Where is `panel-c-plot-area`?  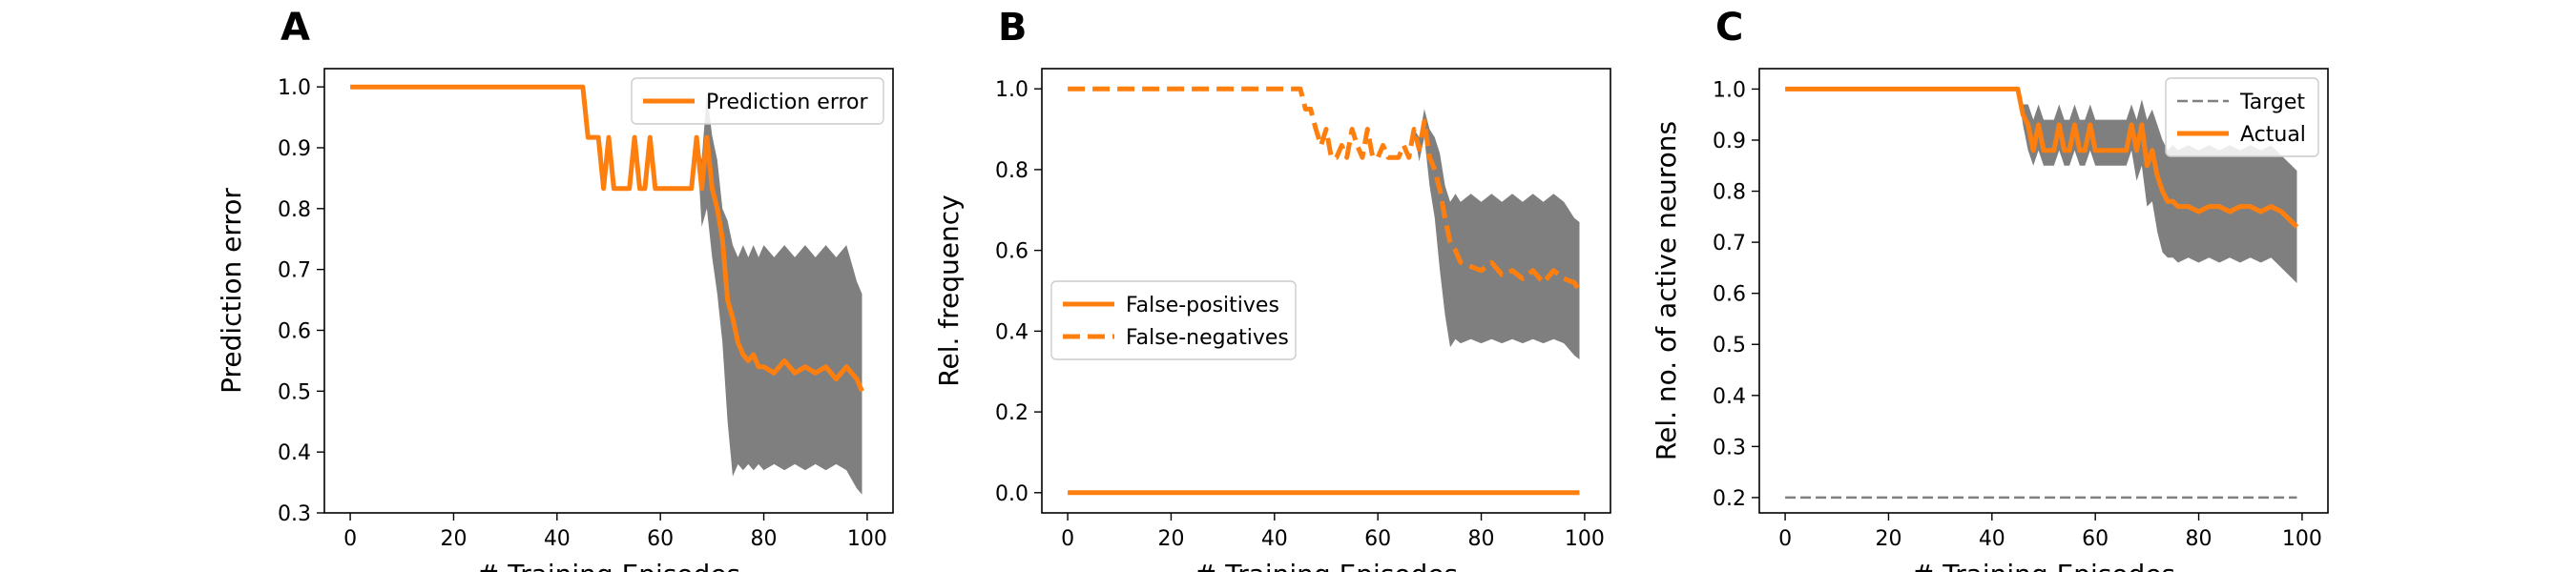
panel-c-plot-area is located at coordinates (2042, 293).